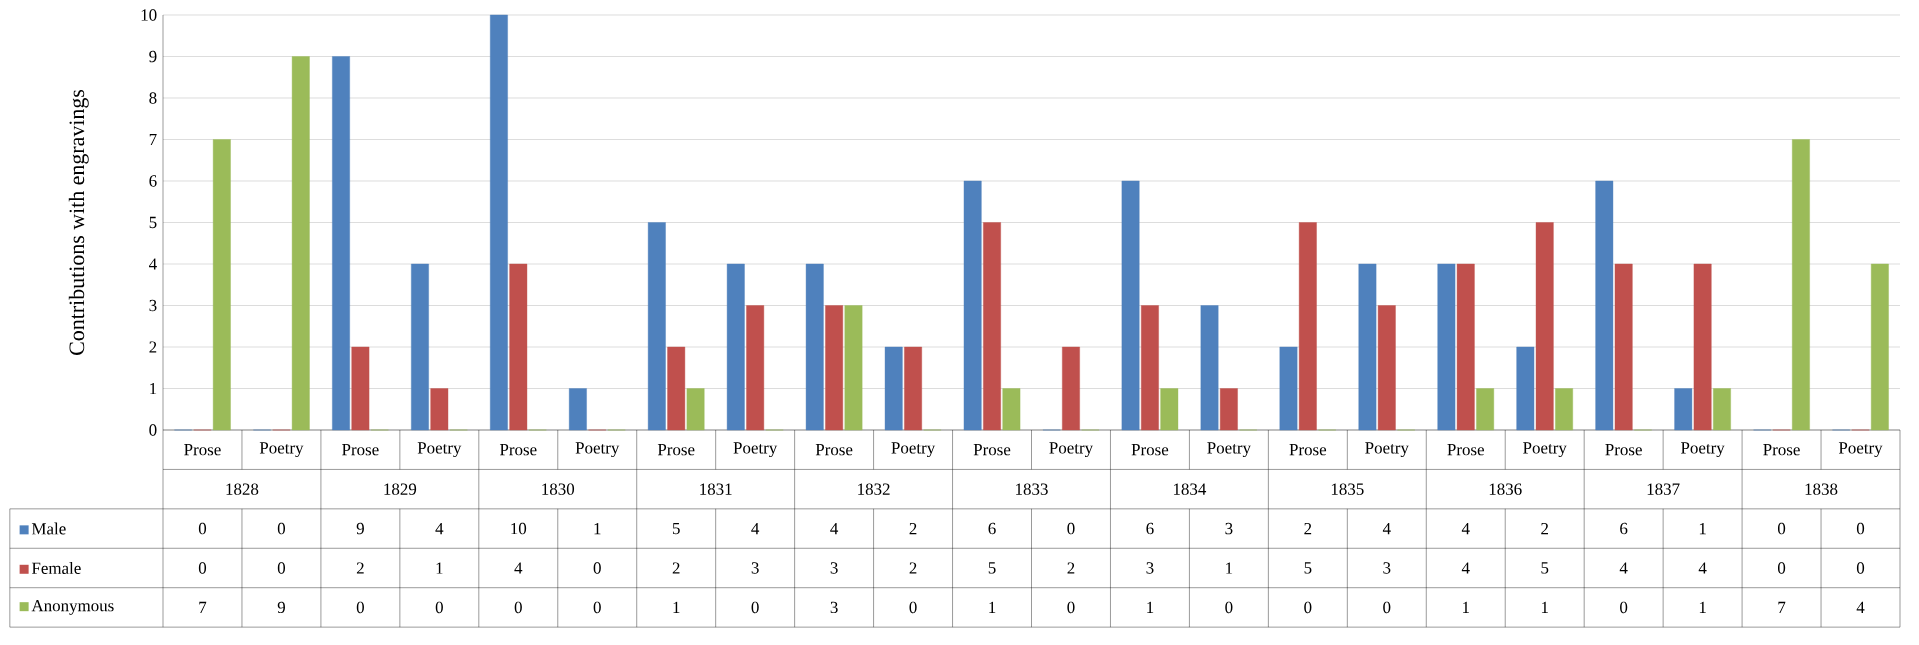 Image resolution: width=1919 pixels, height=645 pixels. Describe the element at coordinates (153, 222) in the screenshot. I see `y-tick-label: 5` at that location.